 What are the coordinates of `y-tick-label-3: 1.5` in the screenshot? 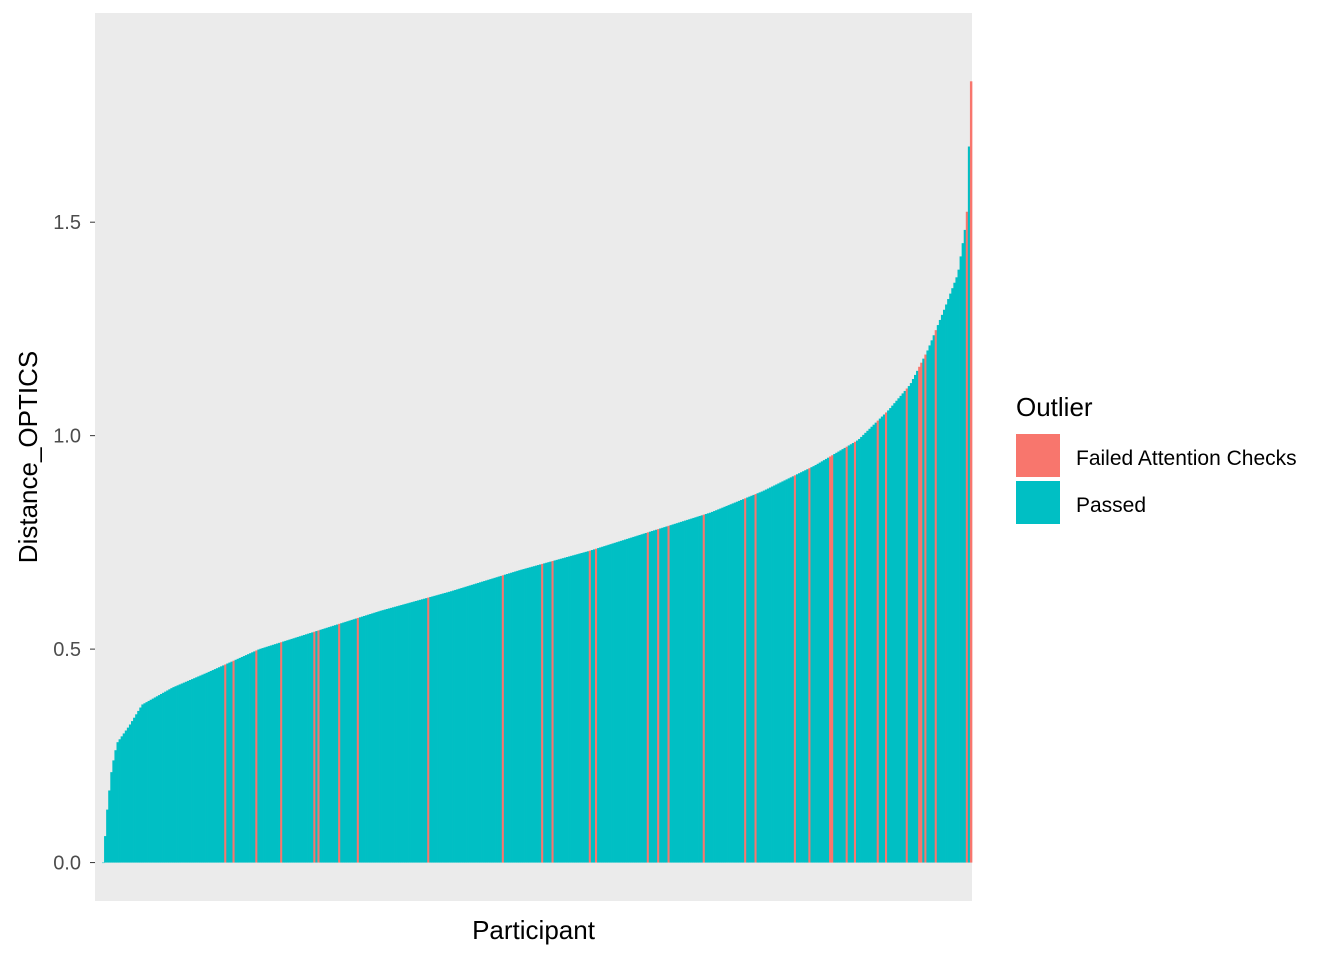 It's located at (67, 223).